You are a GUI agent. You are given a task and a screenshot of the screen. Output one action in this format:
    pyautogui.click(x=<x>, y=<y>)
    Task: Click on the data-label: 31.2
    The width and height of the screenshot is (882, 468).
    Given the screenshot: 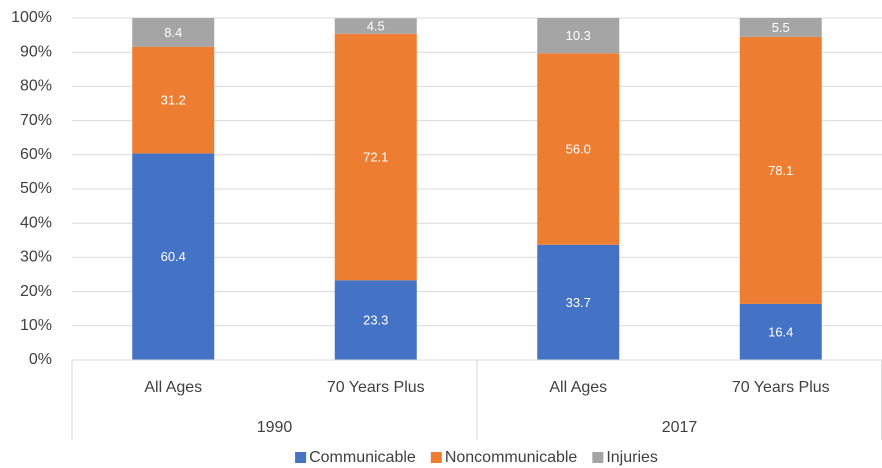 What is the action you would take?
    pyautogui.click(x=173, y=100)
    